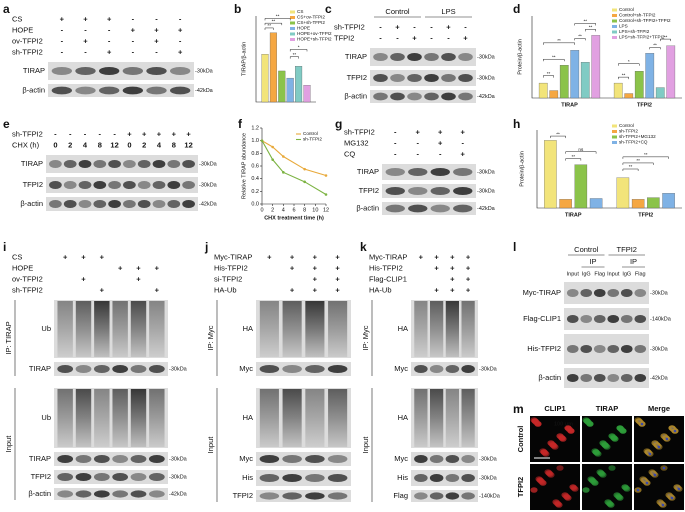 Image resolution: width=685 pixels, height=512 pixels. I want to click on panel-letter: f, so click(240, 124).